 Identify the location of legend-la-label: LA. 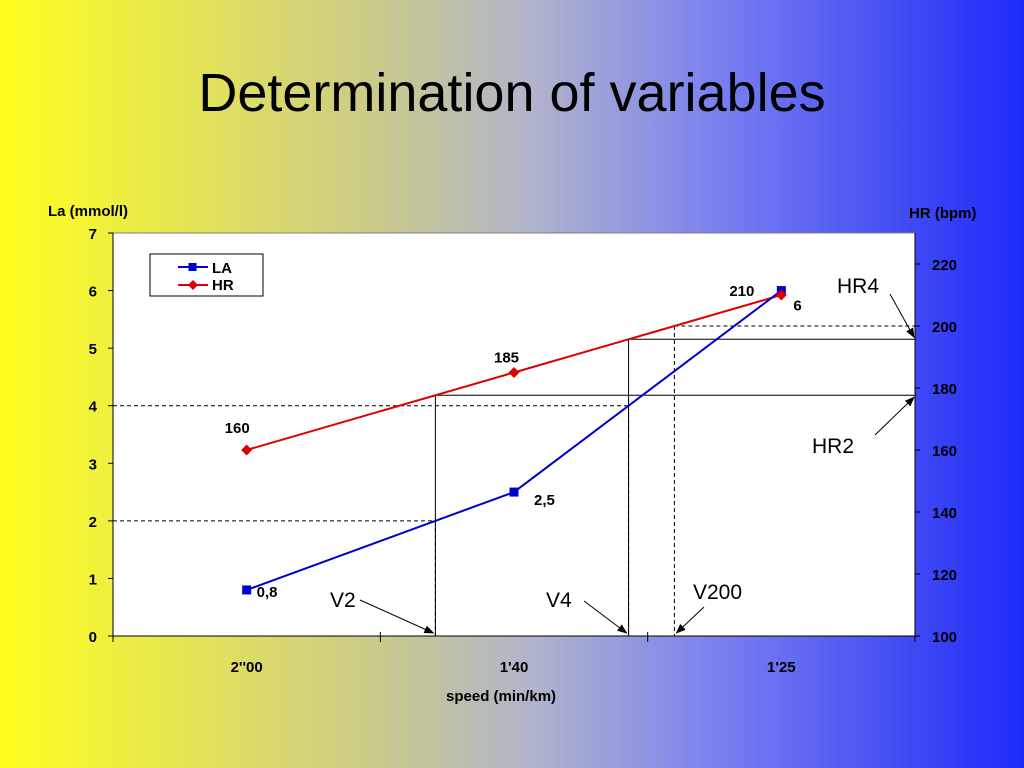
(222, 268).